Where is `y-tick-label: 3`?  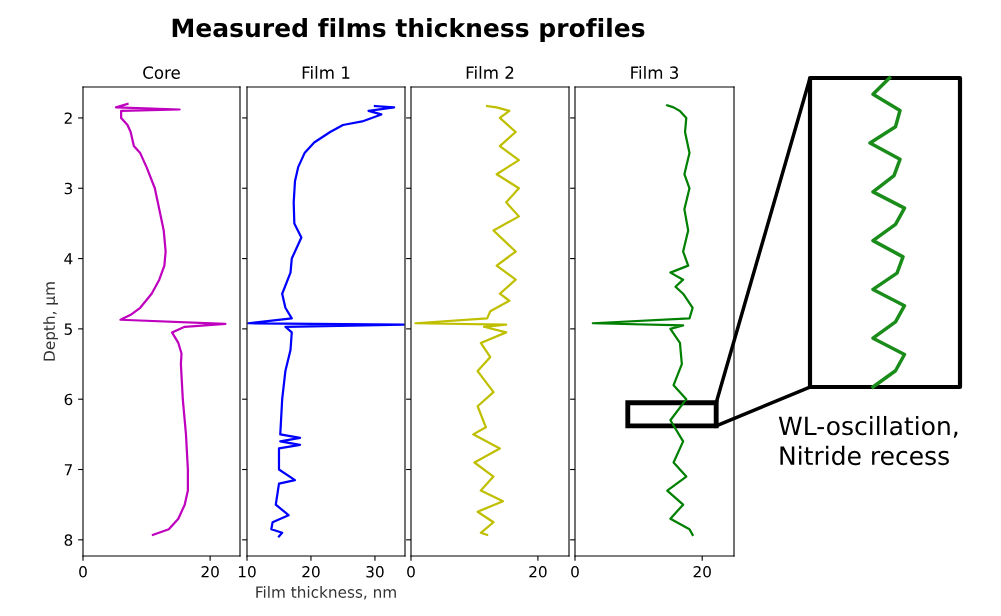
y-tick-label: 3 is located at coordinates (68, 188).